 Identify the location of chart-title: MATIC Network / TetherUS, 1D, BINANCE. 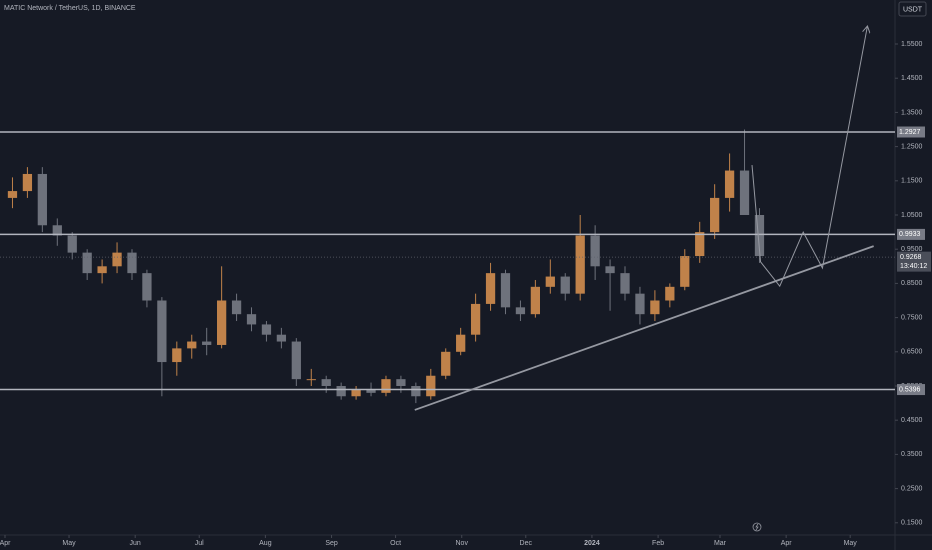
(70, 8).